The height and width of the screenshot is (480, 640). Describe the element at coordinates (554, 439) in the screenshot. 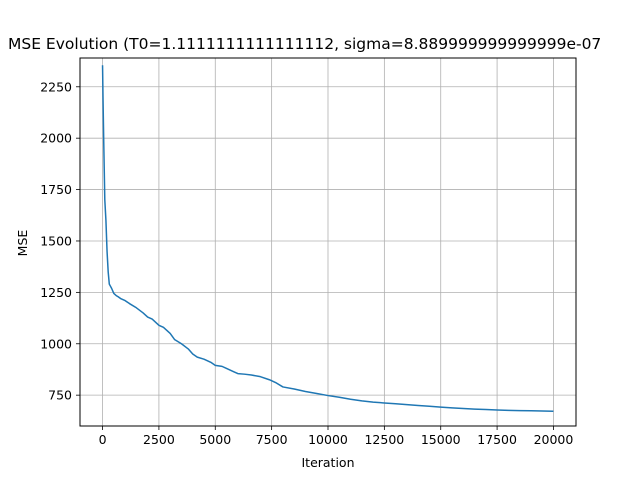

I see `x-tick-label-8: 20000` at that location.